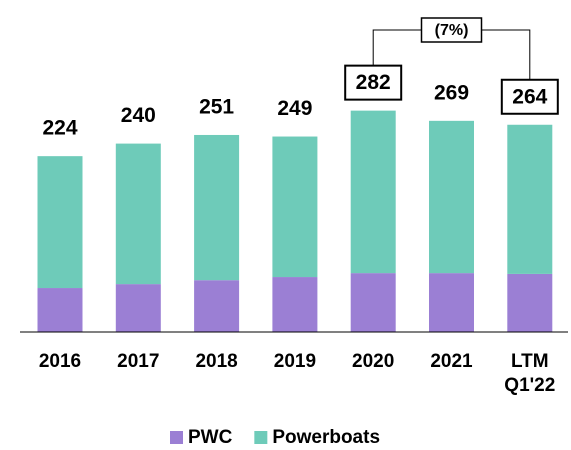 This screenshot has height=450, width=571. Describe the element at coordinates (295, 361) in the screenshot. I see `x-tick-label: 2019` at that location.